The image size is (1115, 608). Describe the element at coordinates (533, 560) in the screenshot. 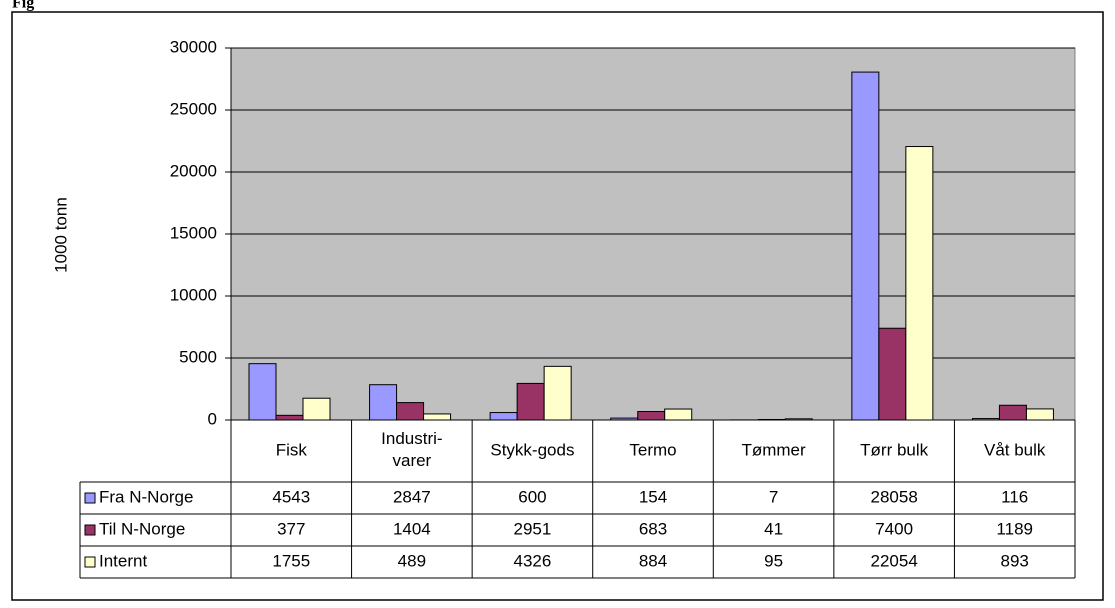

I see `table-value: 4326` at that location.